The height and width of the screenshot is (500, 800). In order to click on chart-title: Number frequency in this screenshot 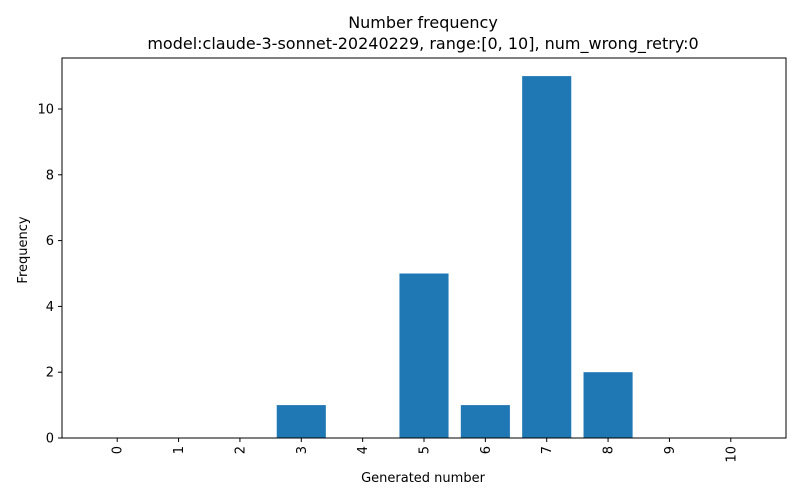, I will do `click(423, 22)`.